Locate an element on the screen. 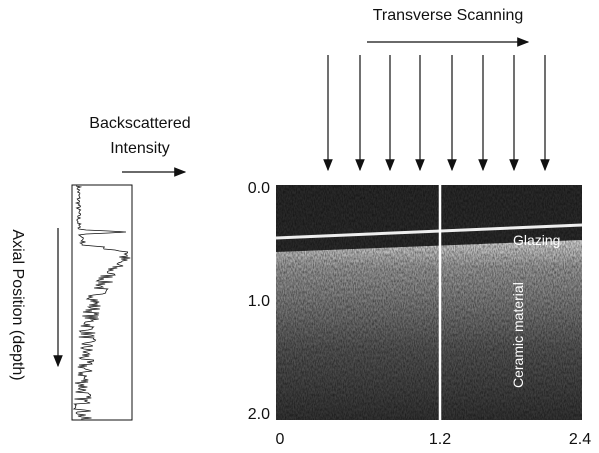 This screenshot has width=599, height=453. profile-label: Intensity is located at coordinates (140, 148).